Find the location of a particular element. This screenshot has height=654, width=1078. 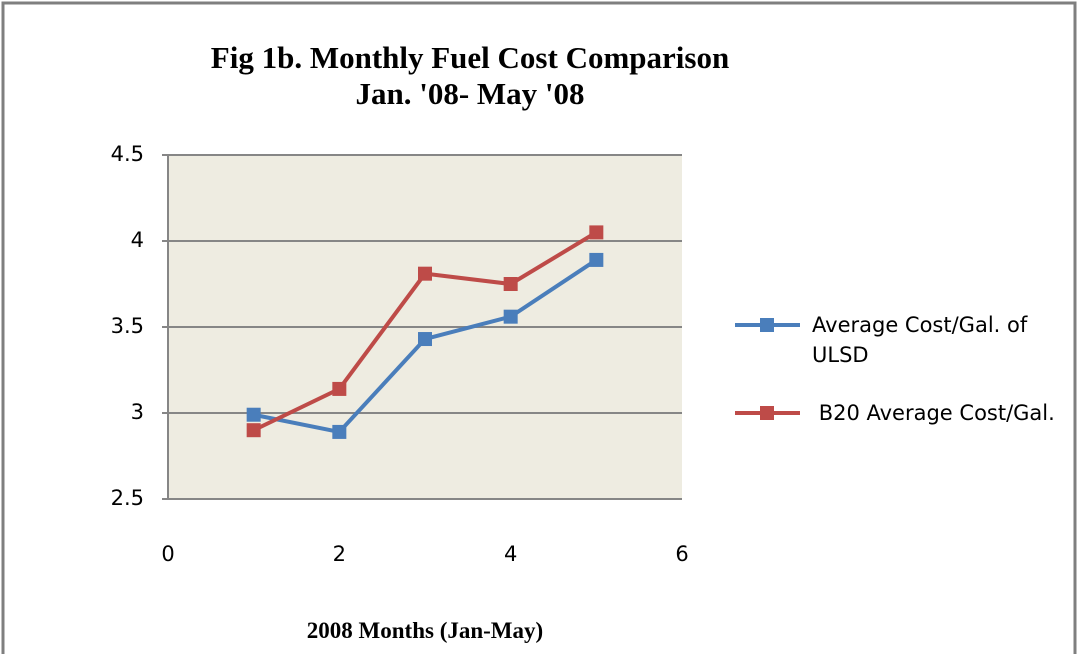

y-tick-label: 4 is located at coordinates (137, 240).